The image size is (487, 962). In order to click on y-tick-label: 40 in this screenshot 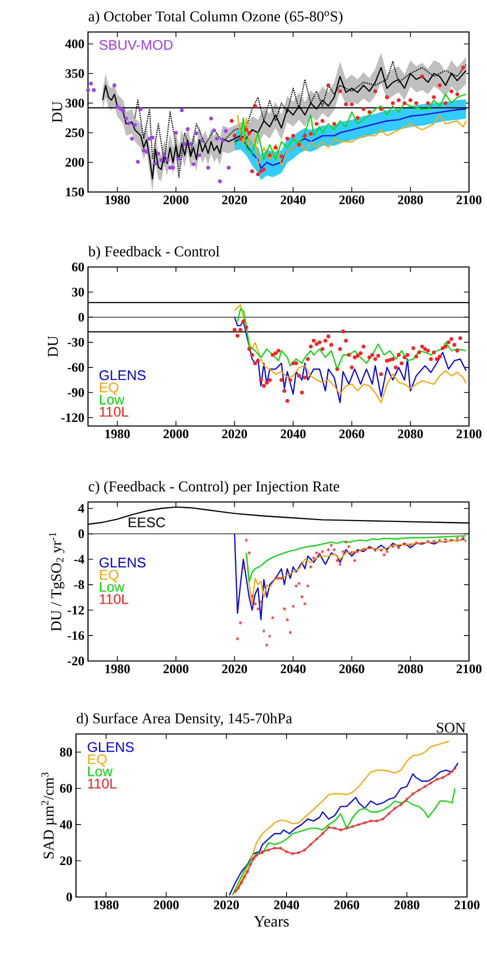, I will do `click(66, 824)`.